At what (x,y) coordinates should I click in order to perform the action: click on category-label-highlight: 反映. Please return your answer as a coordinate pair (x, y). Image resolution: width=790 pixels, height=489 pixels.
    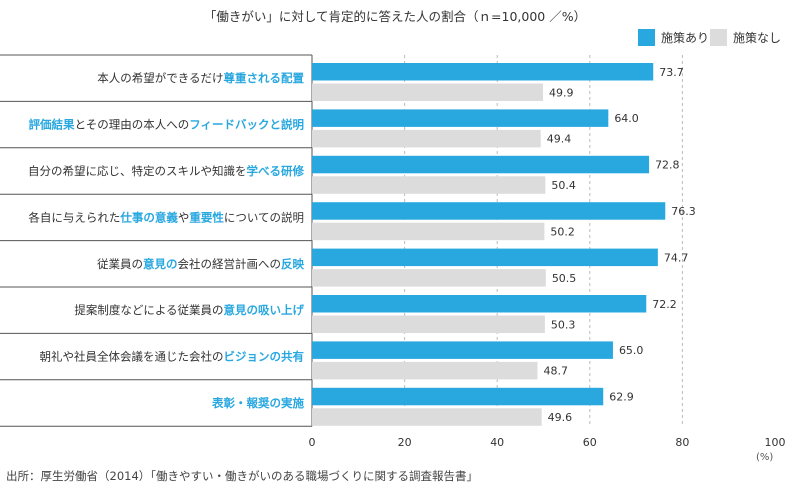
    Looking at the image, I should click on (292, 264).